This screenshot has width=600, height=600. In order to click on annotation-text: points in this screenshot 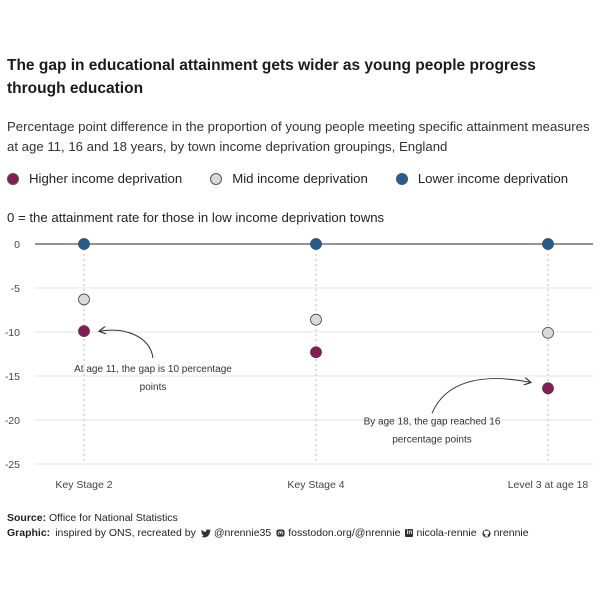, I will do `click(153, 387)`.